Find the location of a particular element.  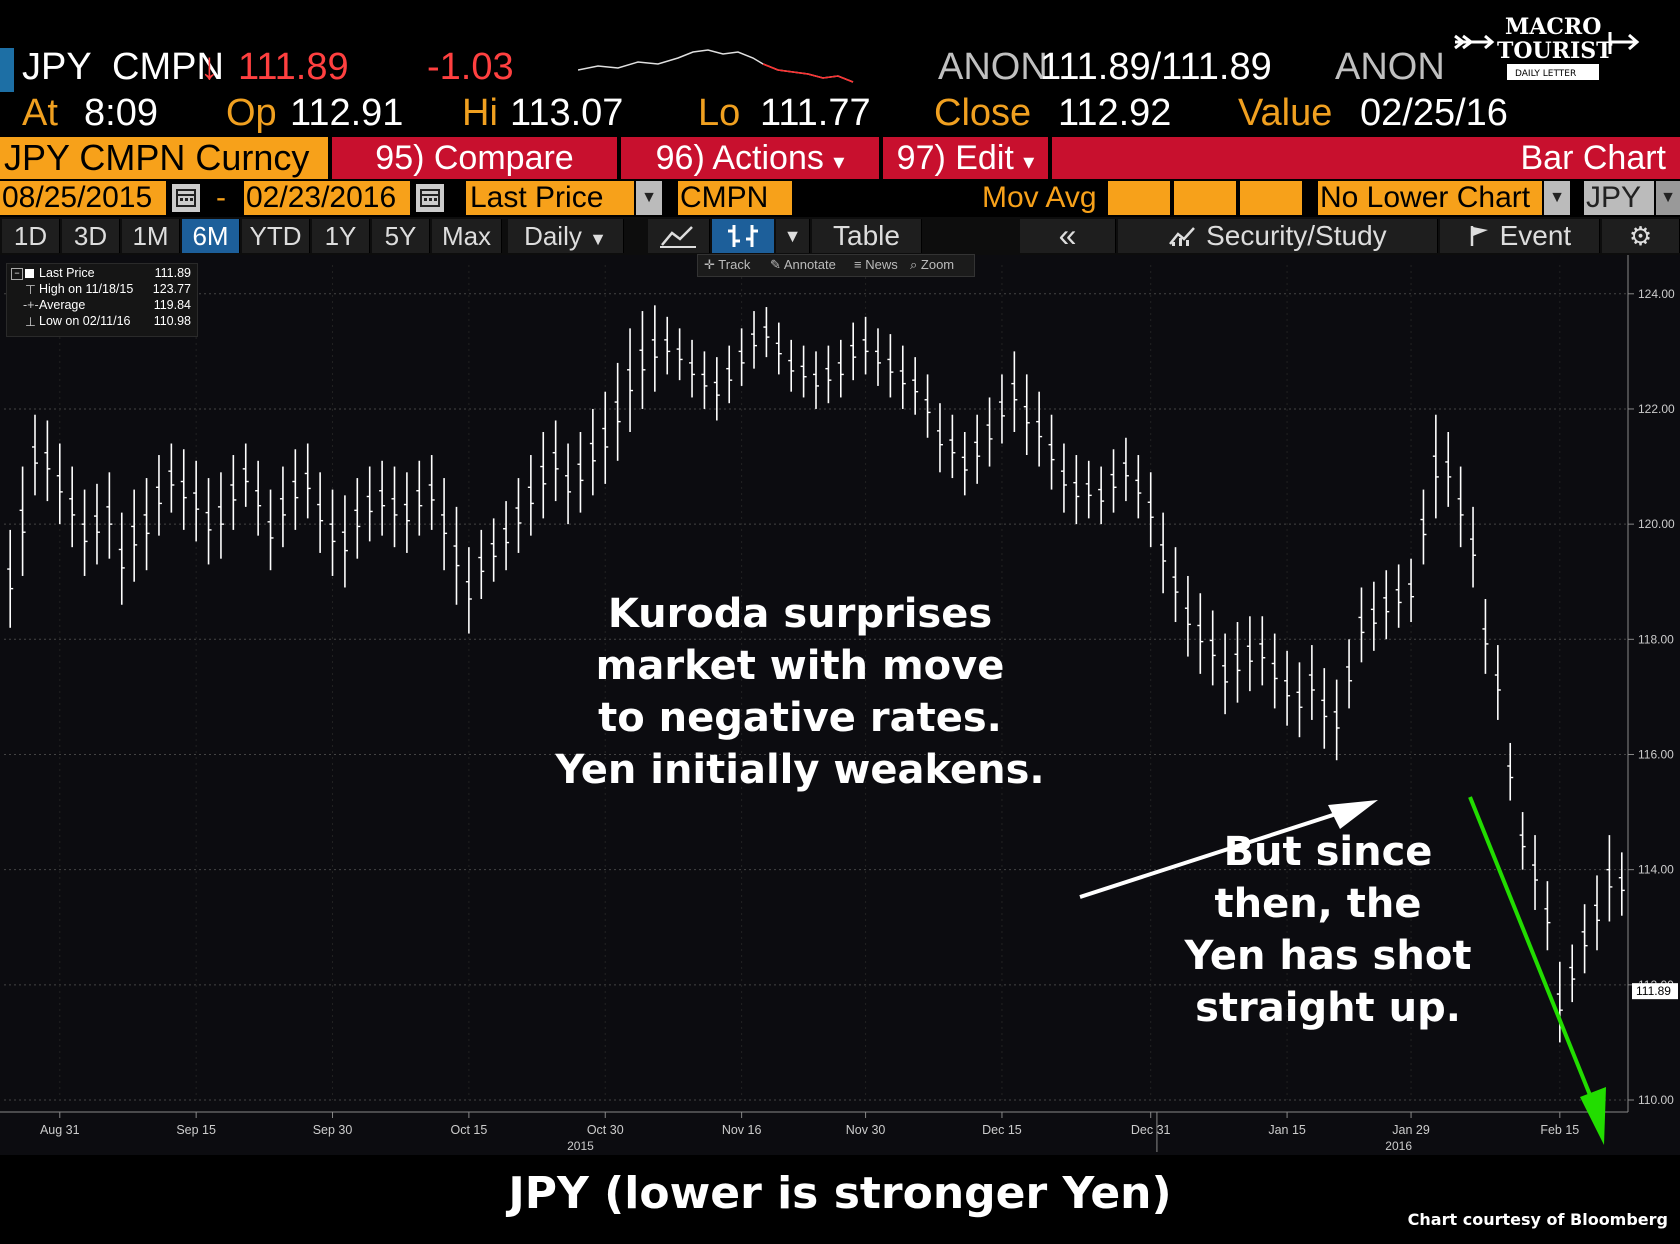

chart-credit: Chart courtesy of Bloomberg is located at coordinates (1537, 1219).